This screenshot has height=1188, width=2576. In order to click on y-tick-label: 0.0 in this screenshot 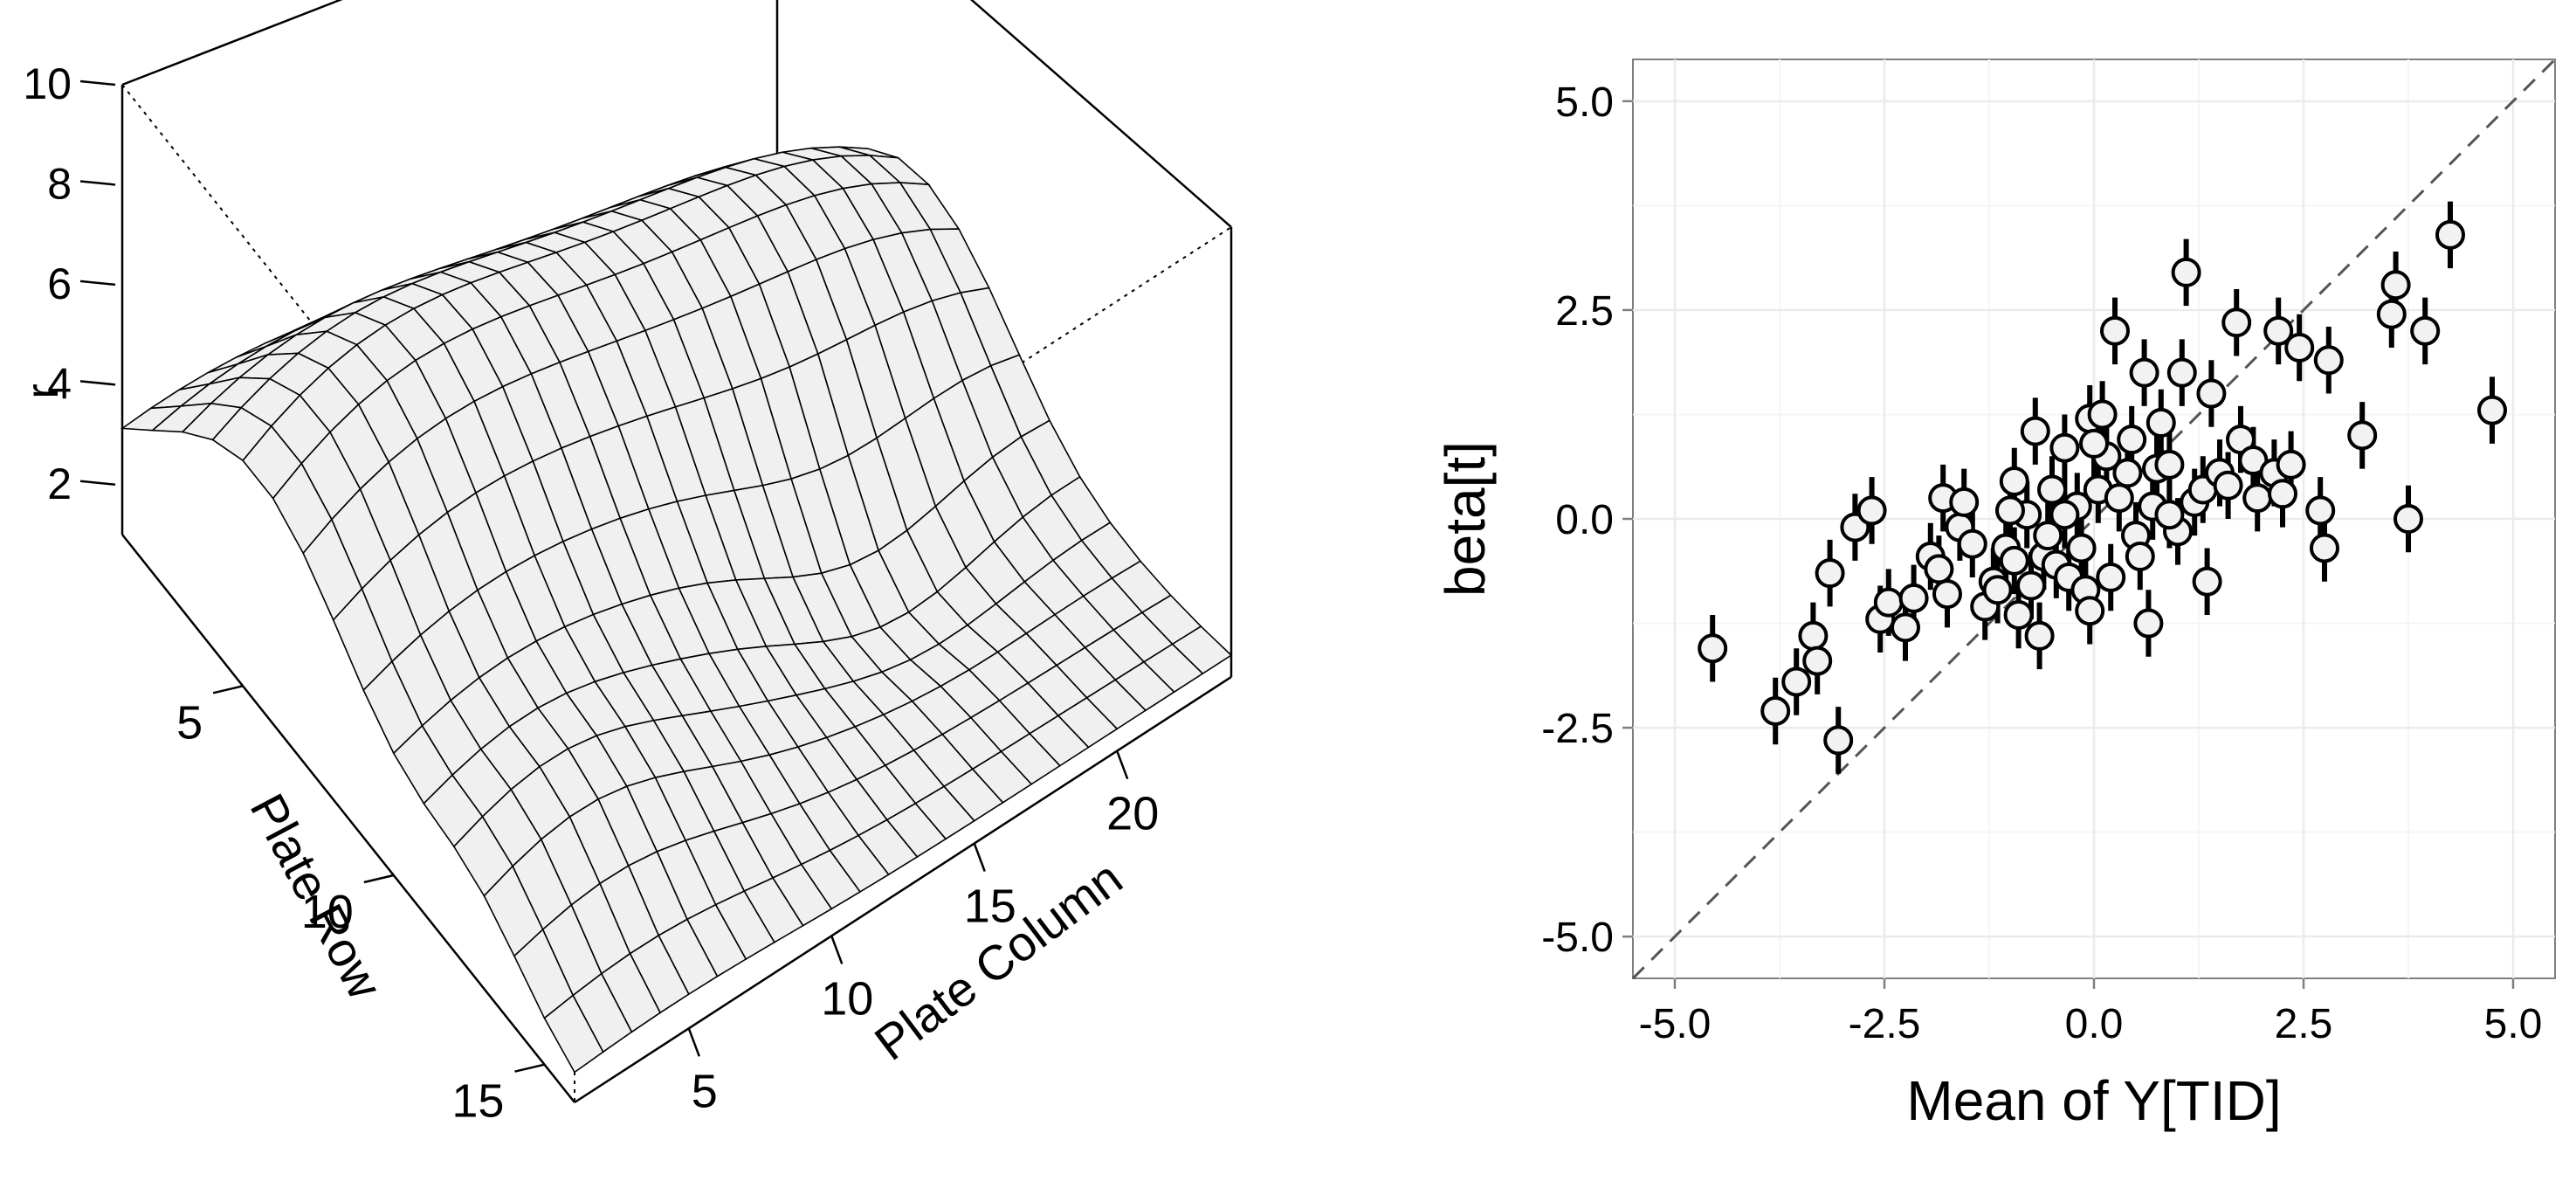, I will do `click(1584, 520)`.